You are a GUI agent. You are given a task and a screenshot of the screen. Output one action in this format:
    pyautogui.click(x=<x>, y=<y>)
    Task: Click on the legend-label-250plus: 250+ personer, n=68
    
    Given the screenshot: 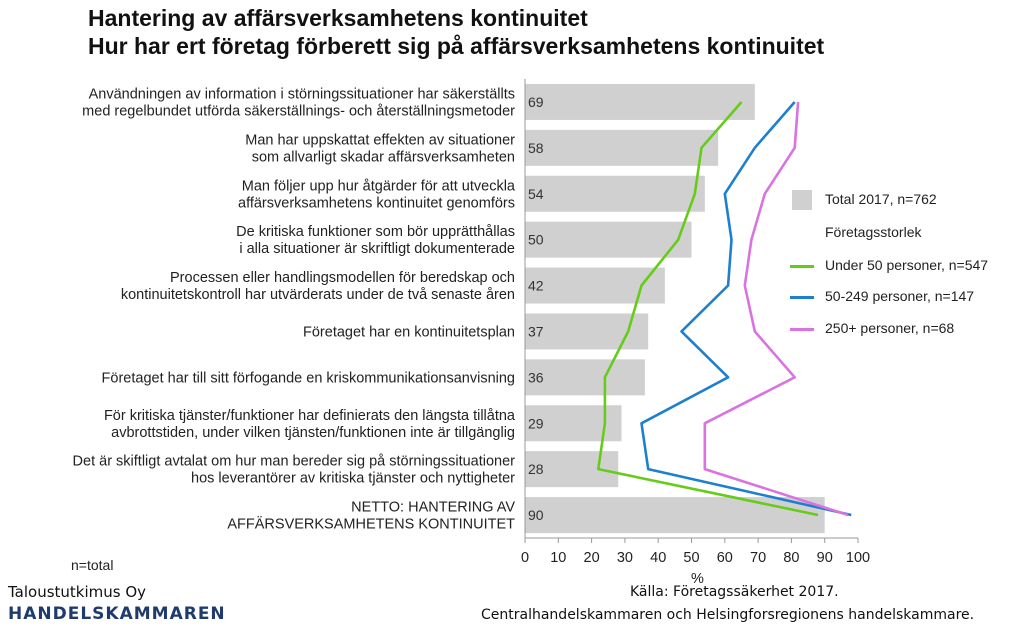 What is the action you would take?
    pyautogui.click(x=890, y=328)
    